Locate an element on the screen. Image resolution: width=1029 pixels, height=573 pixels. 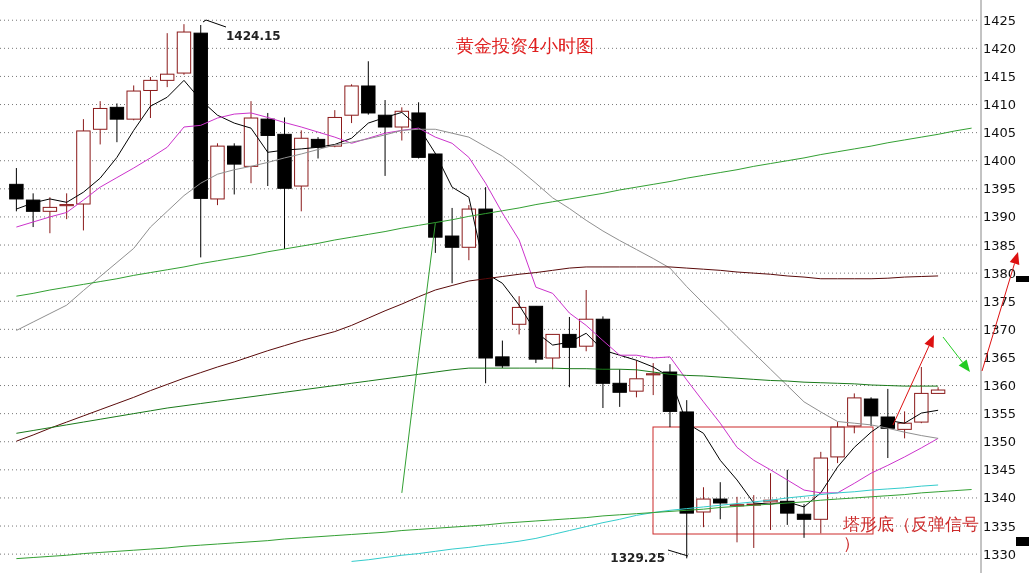
y-tick-label: 1345 is located at coordinates (1000, 470).